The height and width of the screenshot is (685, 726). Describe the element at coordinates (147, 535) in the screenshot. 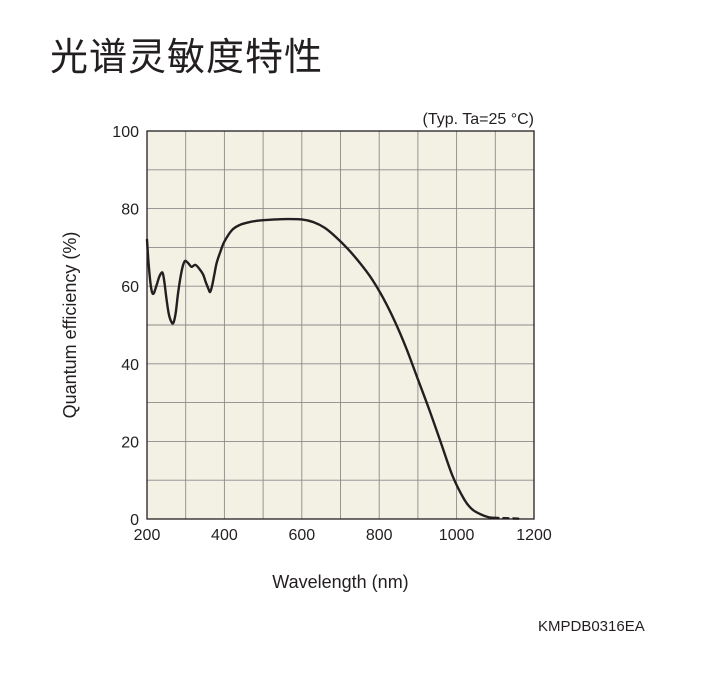

I see `x-tick-label: 200` at that location.